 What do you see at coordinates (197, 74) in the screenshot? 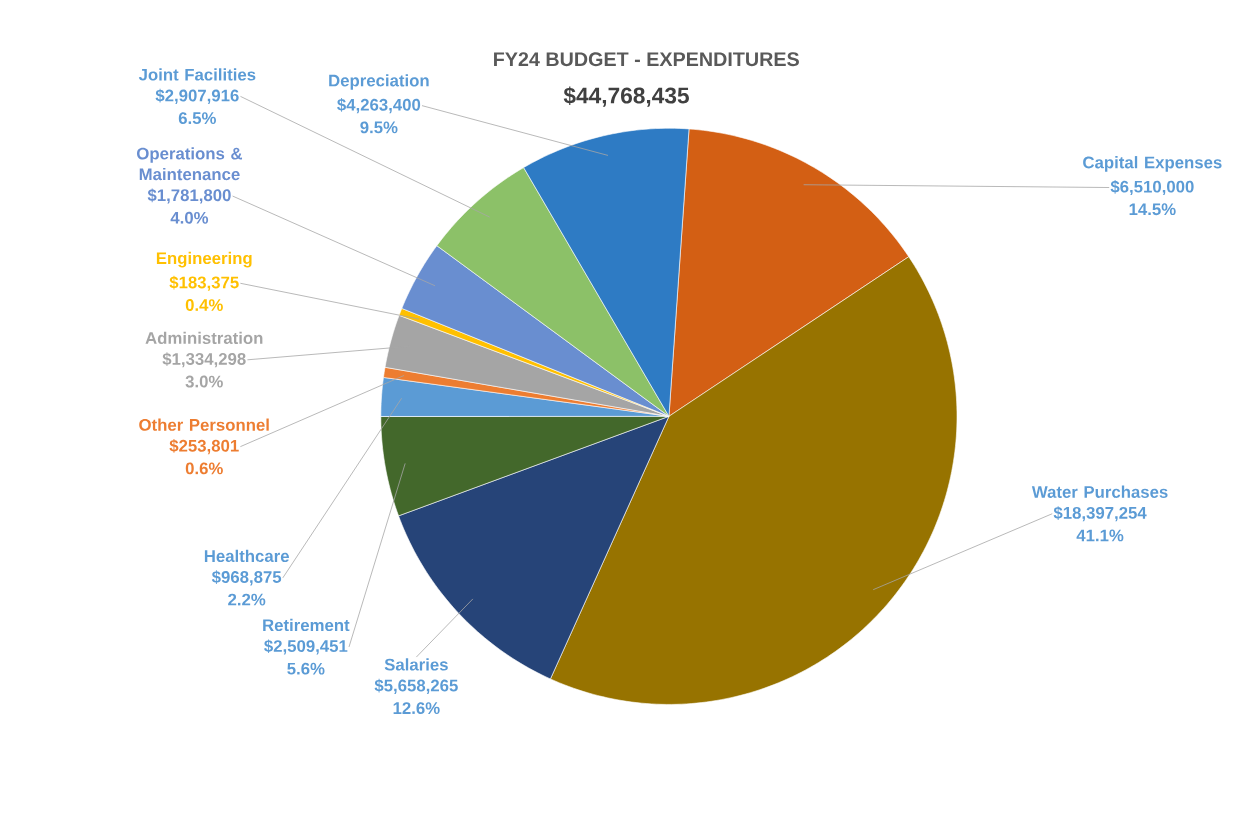
I see `slice-label: Joint Facilities` at bounding box center [197, 74].